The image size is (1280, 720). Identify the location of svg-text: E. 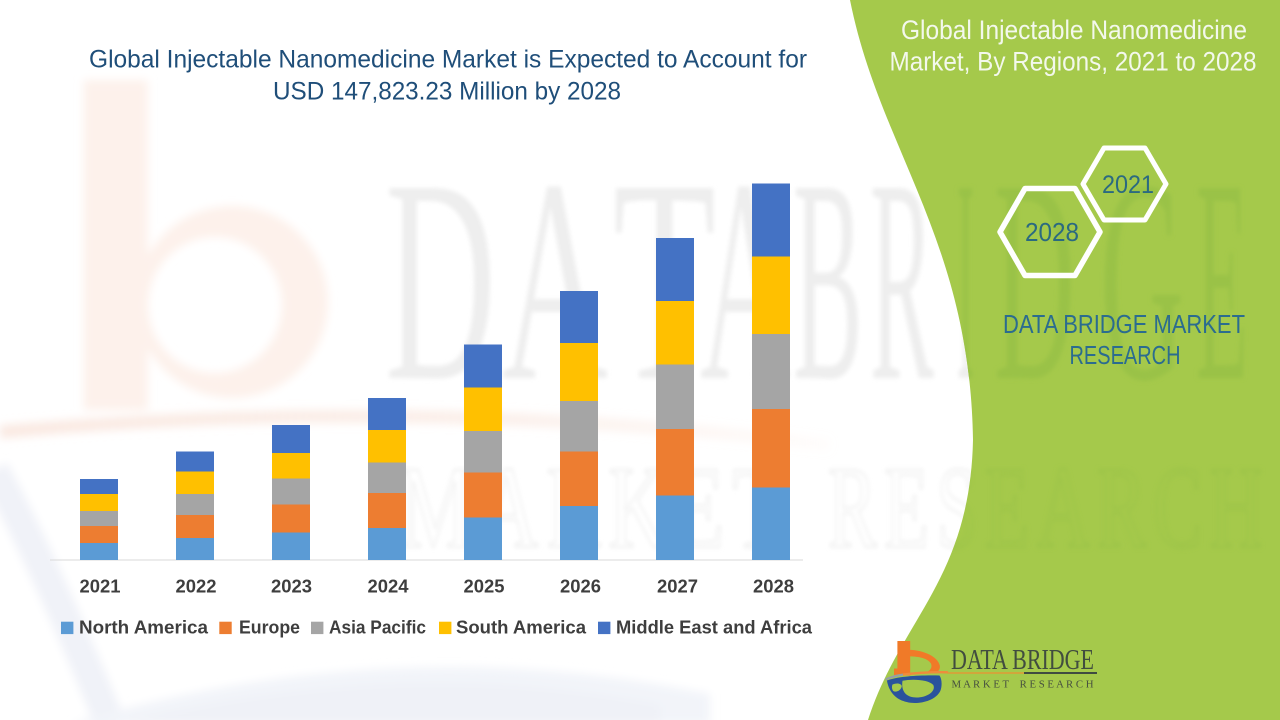
(1222, 280).